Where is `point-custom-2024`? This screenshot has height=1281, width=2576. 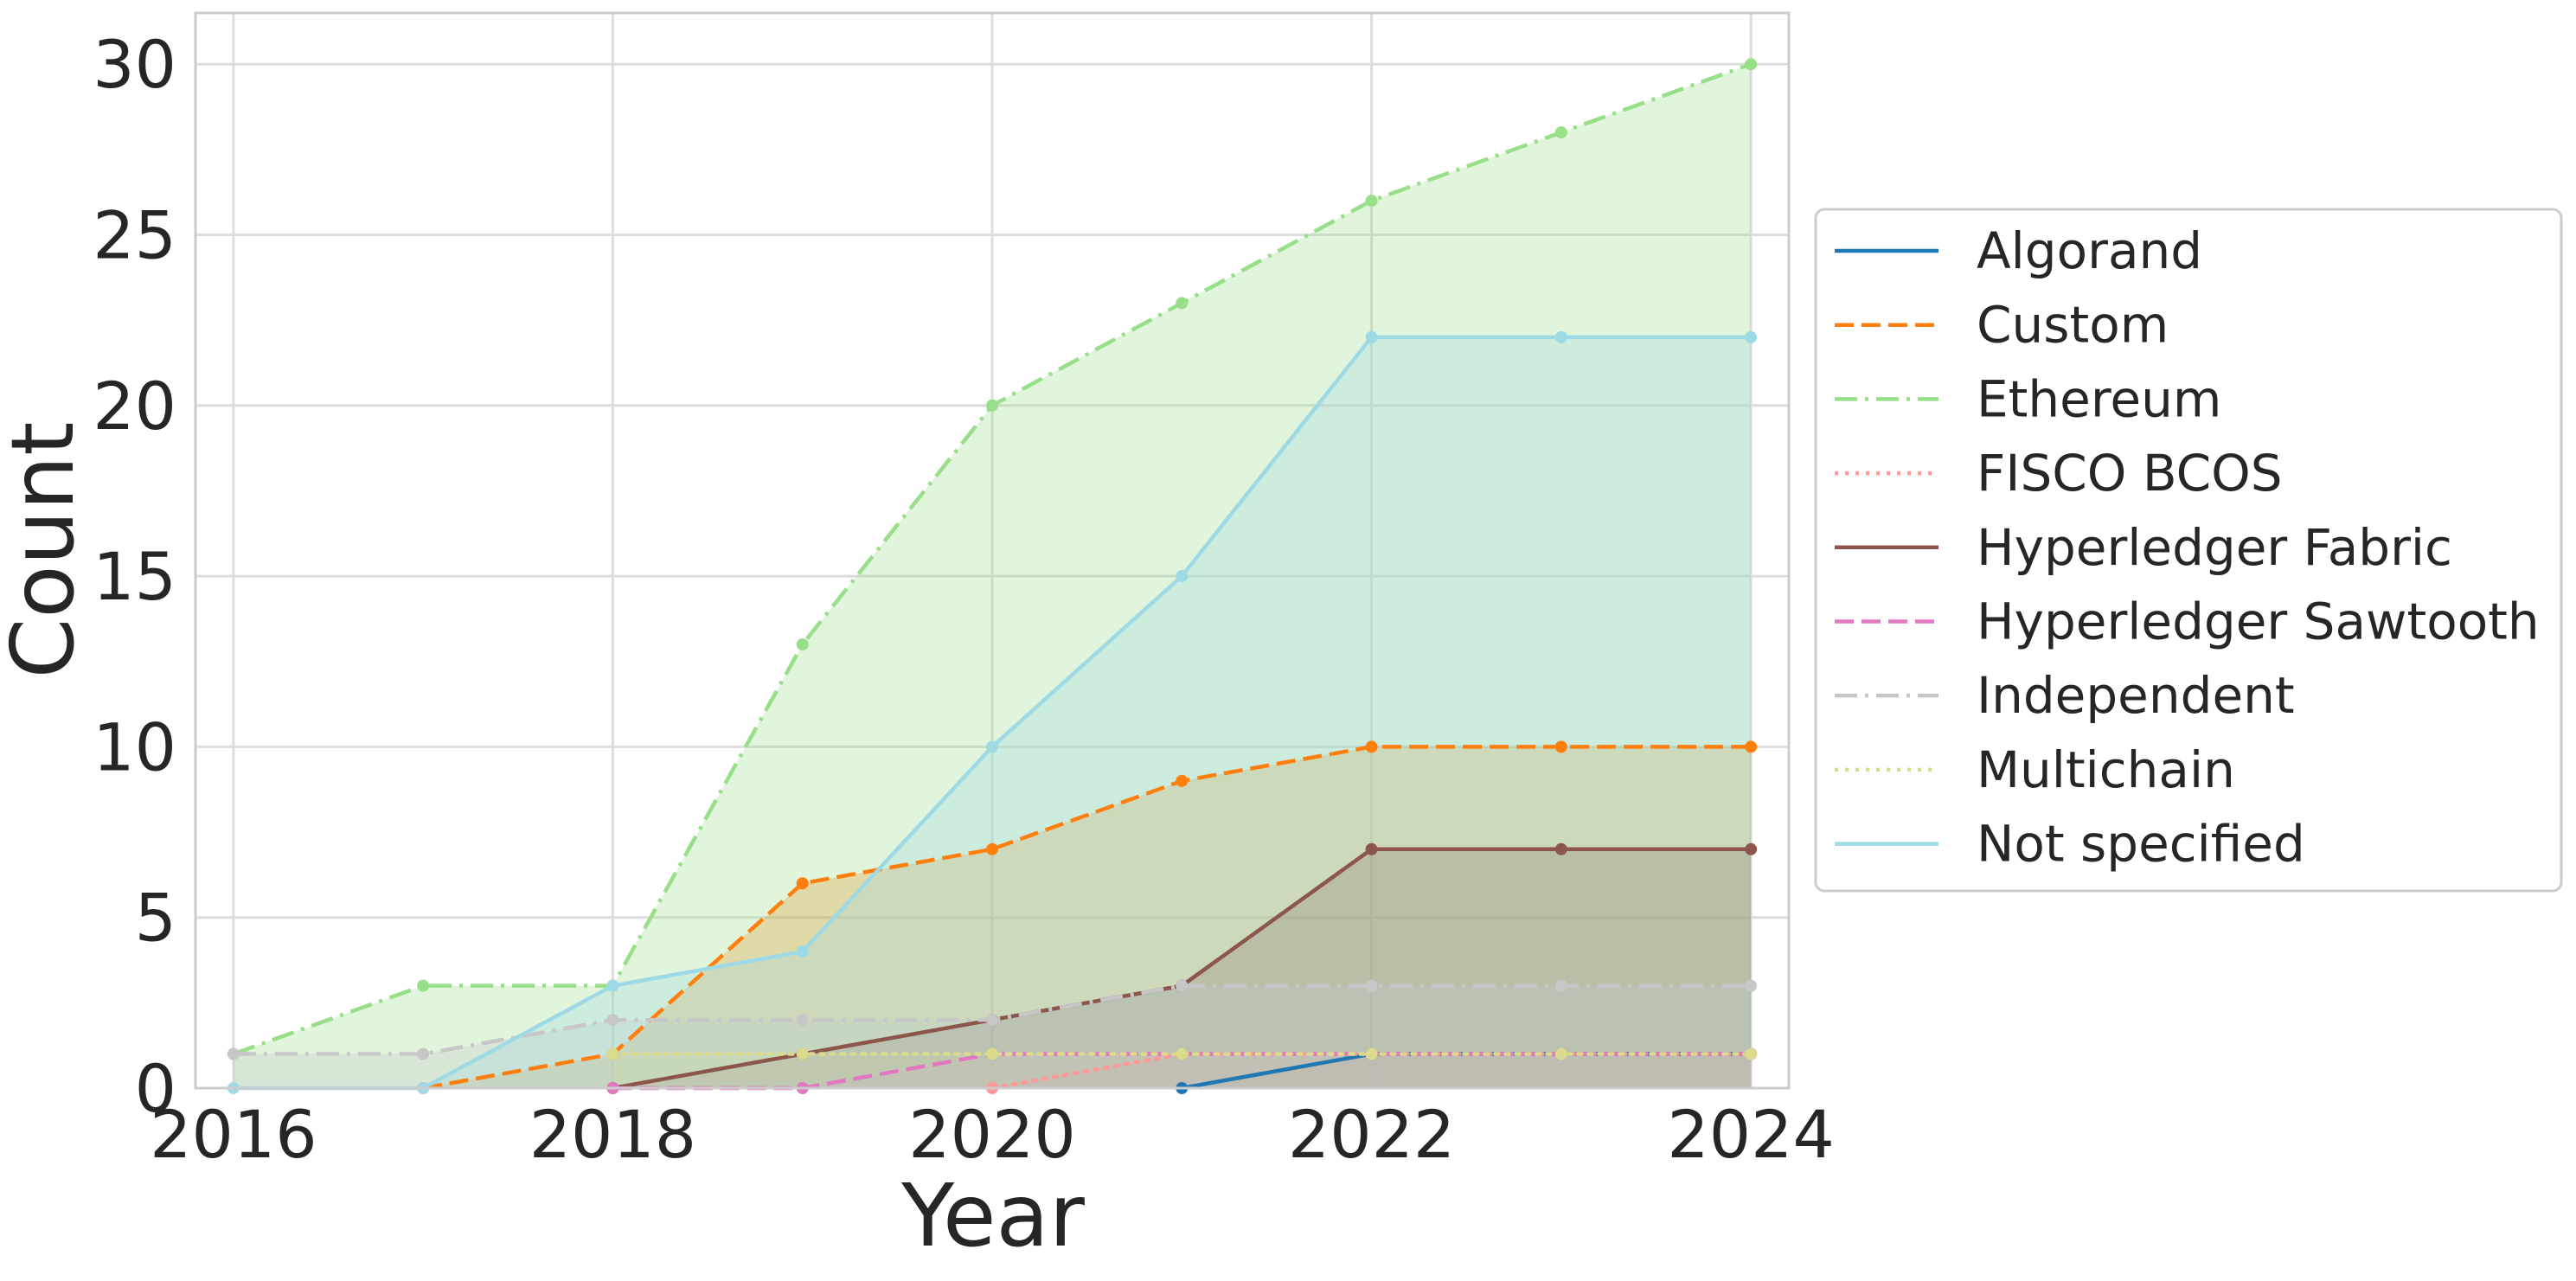
point-custom-2024 is located at coordinates (1751, 746).